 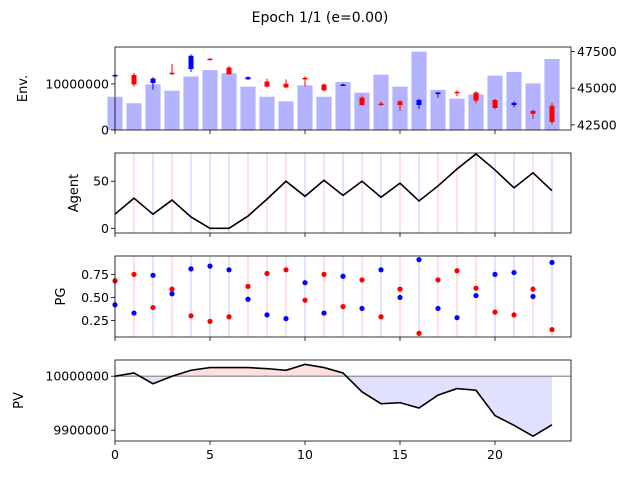 What do you see at coordinates (597, 124) in the screenshot?
I see `y2-tick-label: 42500` at bounding box center [597, 124].